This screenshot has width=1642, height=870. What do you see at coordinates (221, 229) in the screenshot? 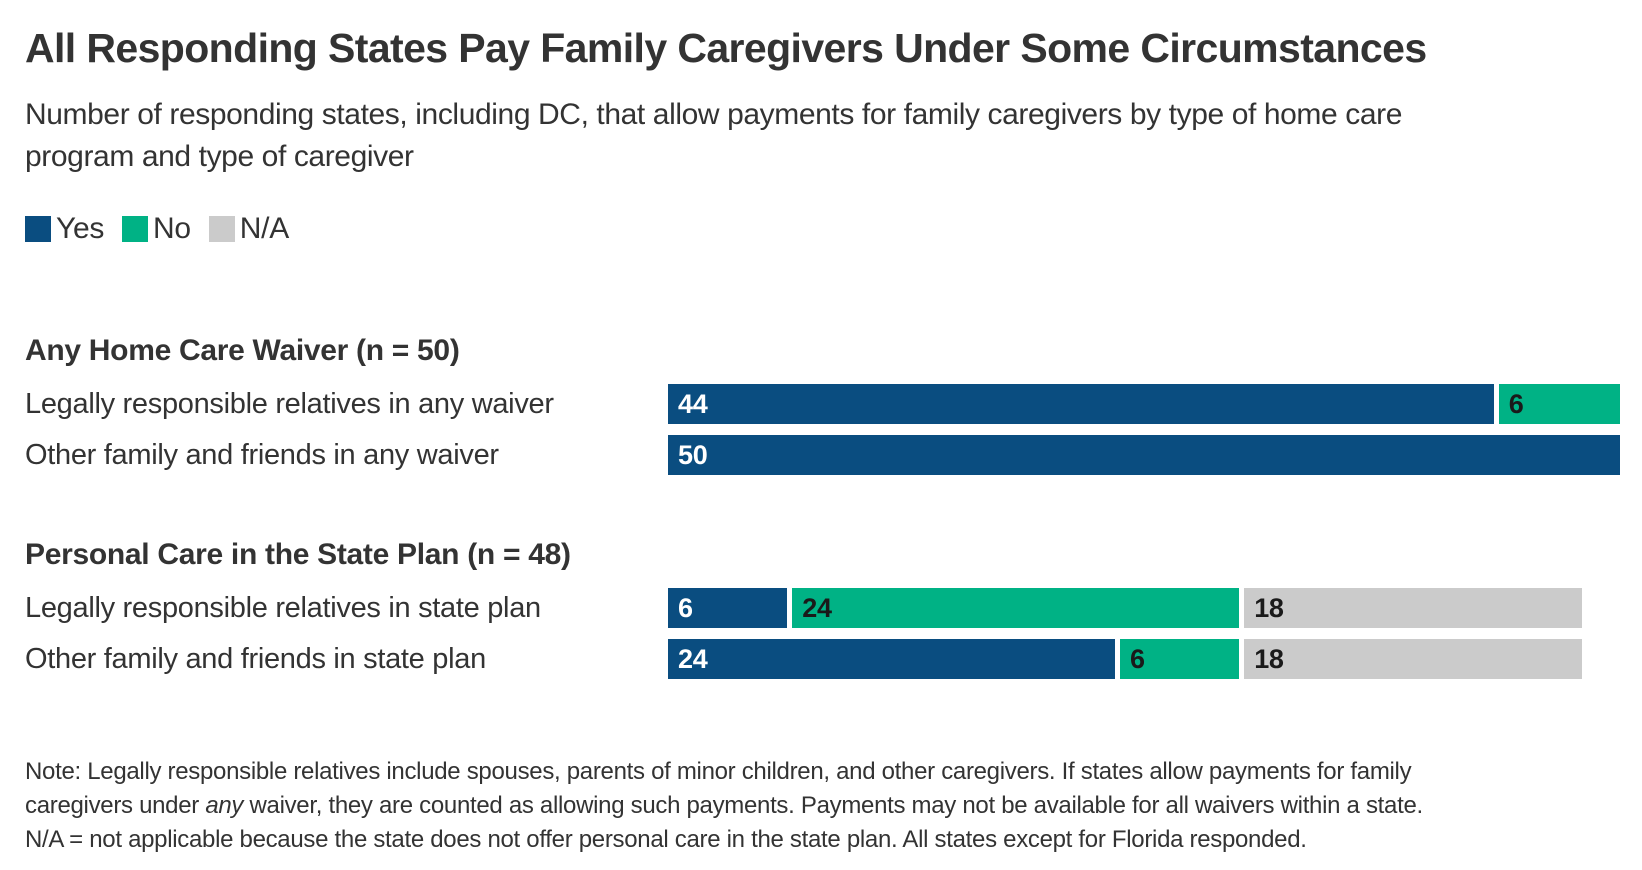
I see `legend-swatch-na-icon` at bounding box center [221, 229].